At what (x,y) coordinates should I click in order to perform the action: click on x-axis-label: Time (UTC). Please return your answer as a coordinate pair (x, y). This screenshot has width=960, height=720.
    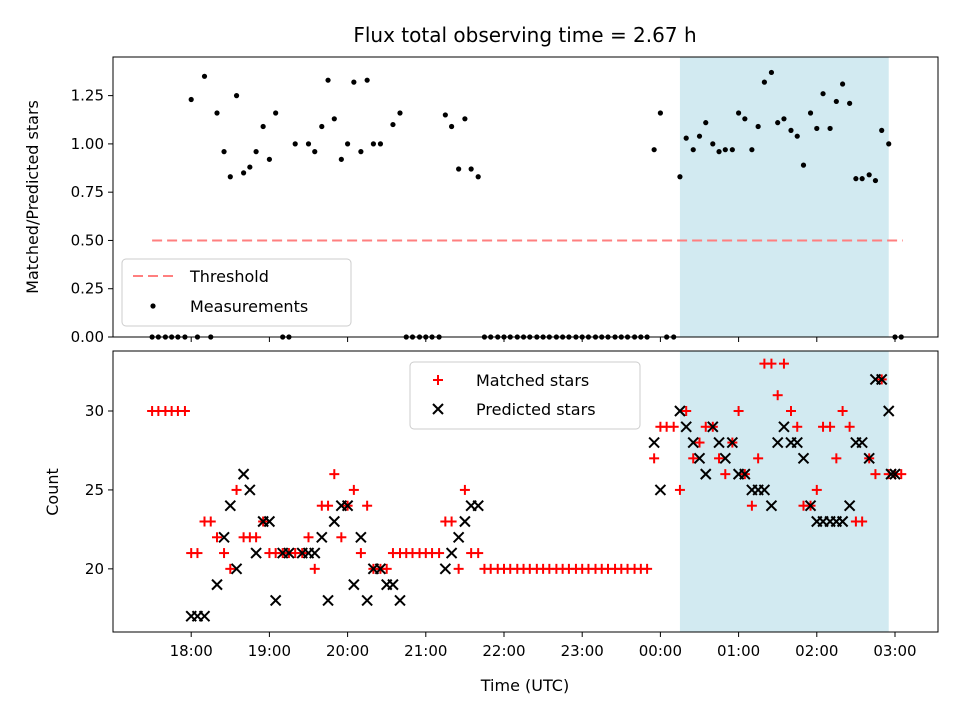
    Looking at the image, I should click on (524, 685).